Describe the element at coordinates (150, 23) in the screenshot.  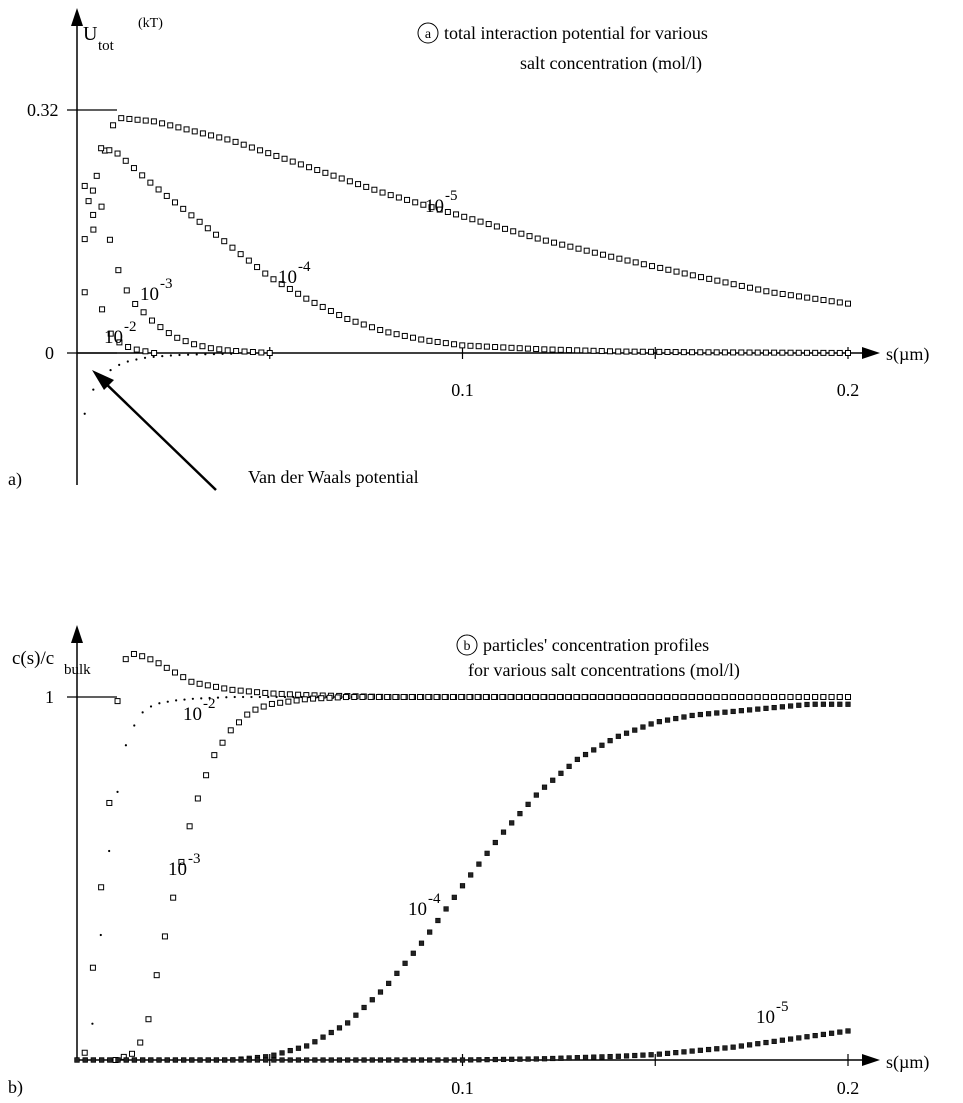
I see `panel-a-ylabel-unit: (kT)` at that location.